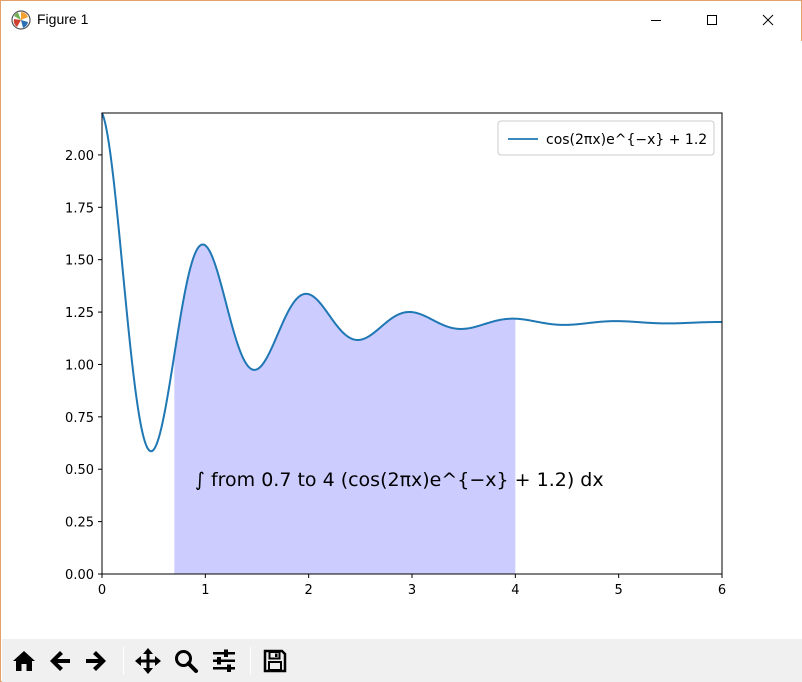 The height and width of the screenshot is (682, 802). What do you see at coordinates (79, 313) in the screenshot?
I see `y-tick-label: 1.25` at bounding box center [79, 313].